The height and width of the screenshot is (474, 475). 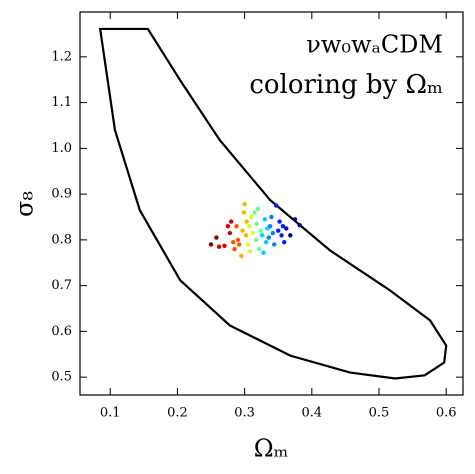 What do you see at coordinates (271, 449) in the screenshot?
I see `x-axis-label: Ωₘ` at bounding box center [271, 449].